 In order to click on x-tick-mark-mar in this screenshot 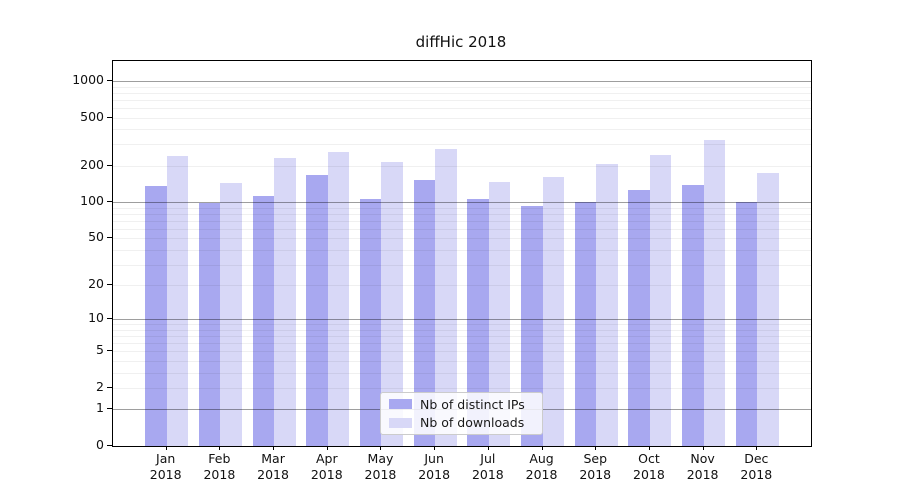, I will do `click(274, 448)`.